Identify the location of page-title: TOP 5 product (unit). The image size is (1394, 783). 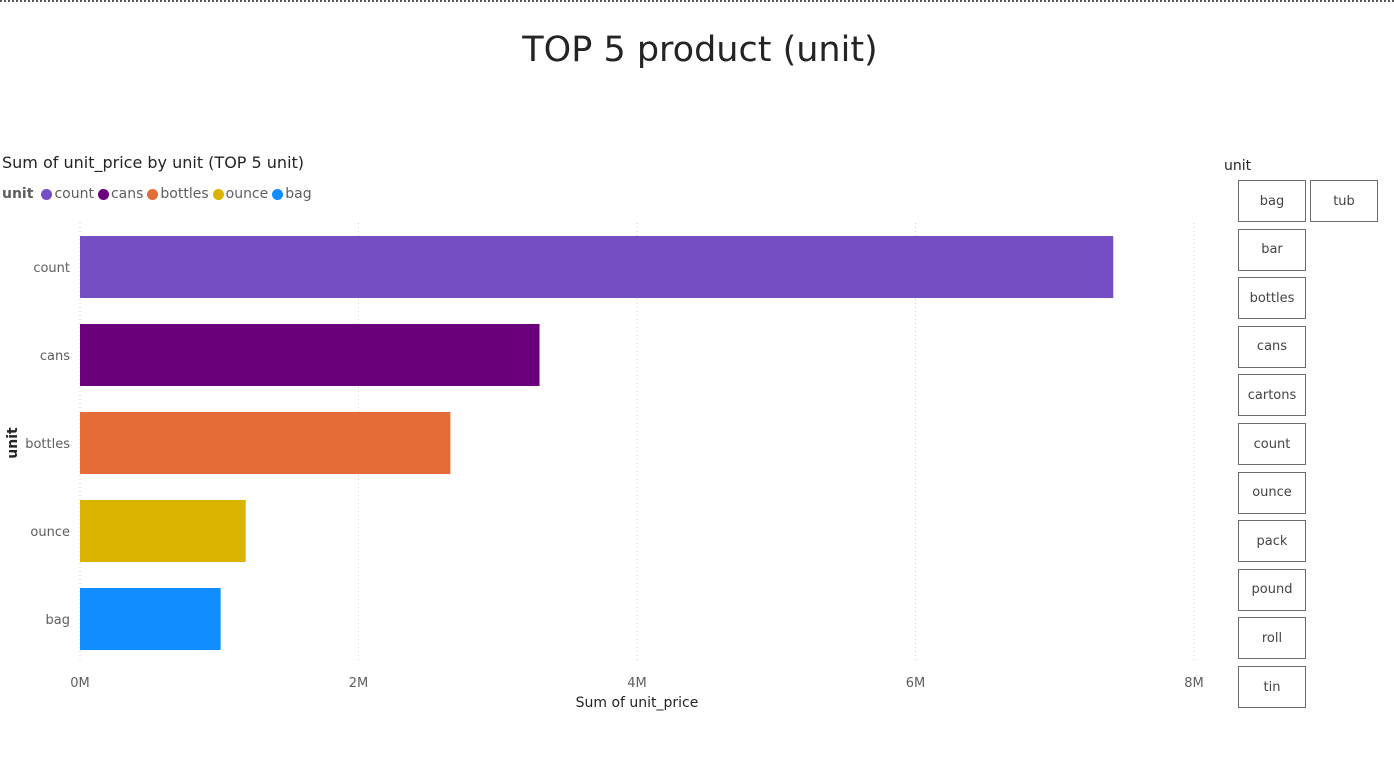
(700, 50).